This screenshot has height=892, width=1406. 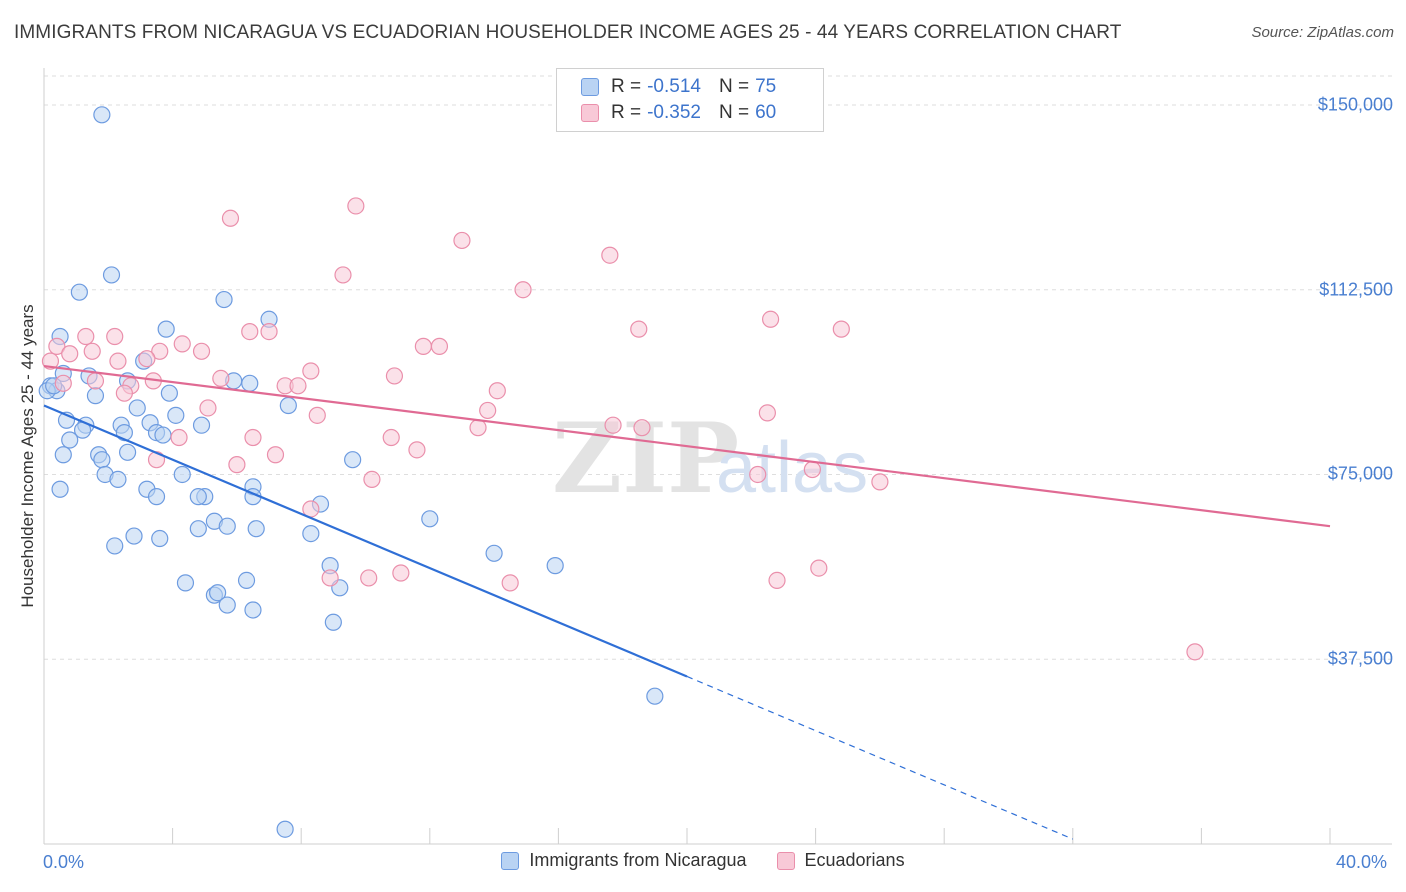 I want to click on source-text: Source: ZipAtlas.com, so click(x=1322, y=32).